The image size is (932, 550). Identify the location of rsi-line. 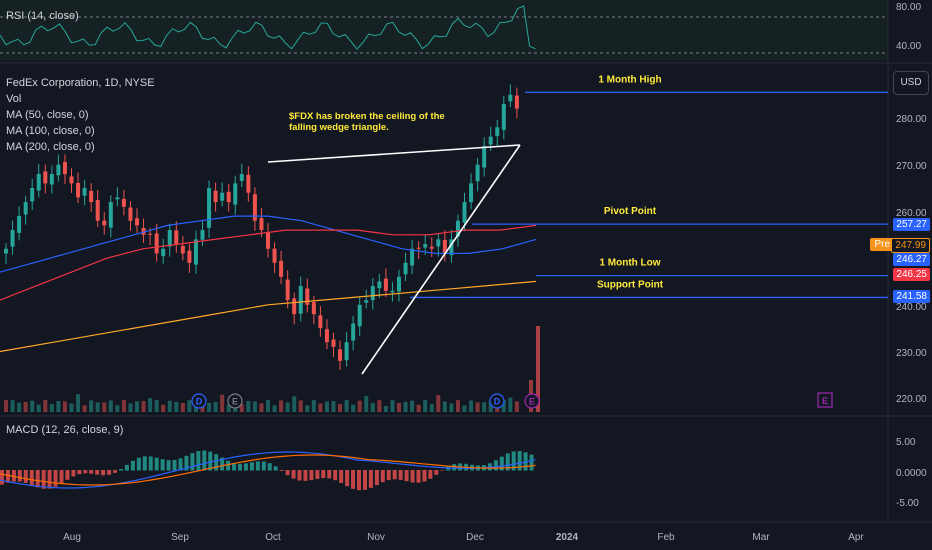
(268, 27).